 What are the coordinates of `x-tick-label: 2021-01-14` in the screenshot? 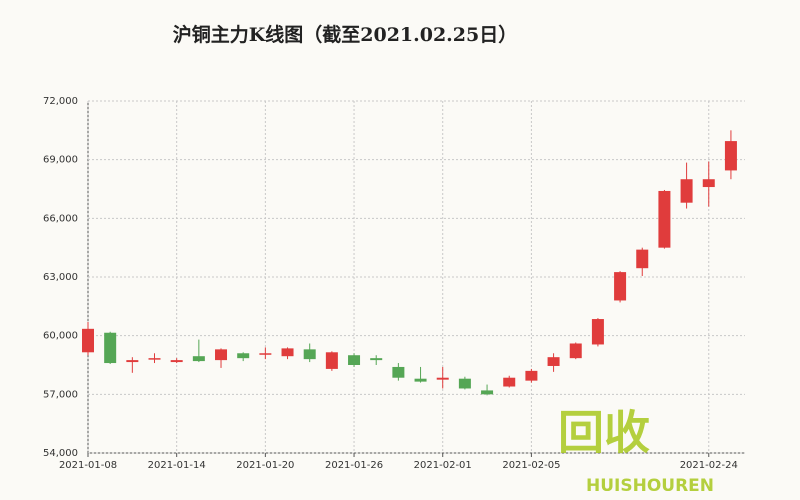 It's located at (177, 465).